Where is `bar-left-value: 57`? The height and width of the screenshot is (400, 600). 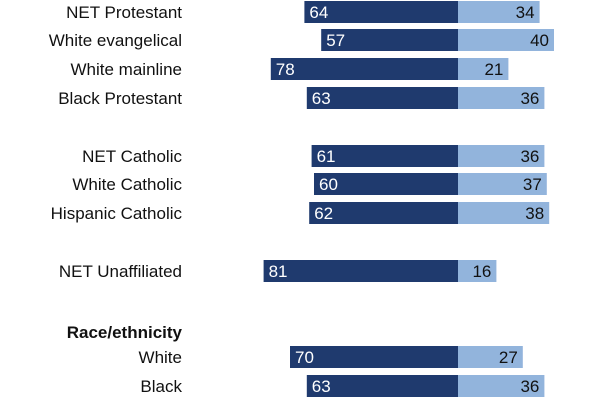 bar-left-value: 57 is located at coordinates (335, 40).